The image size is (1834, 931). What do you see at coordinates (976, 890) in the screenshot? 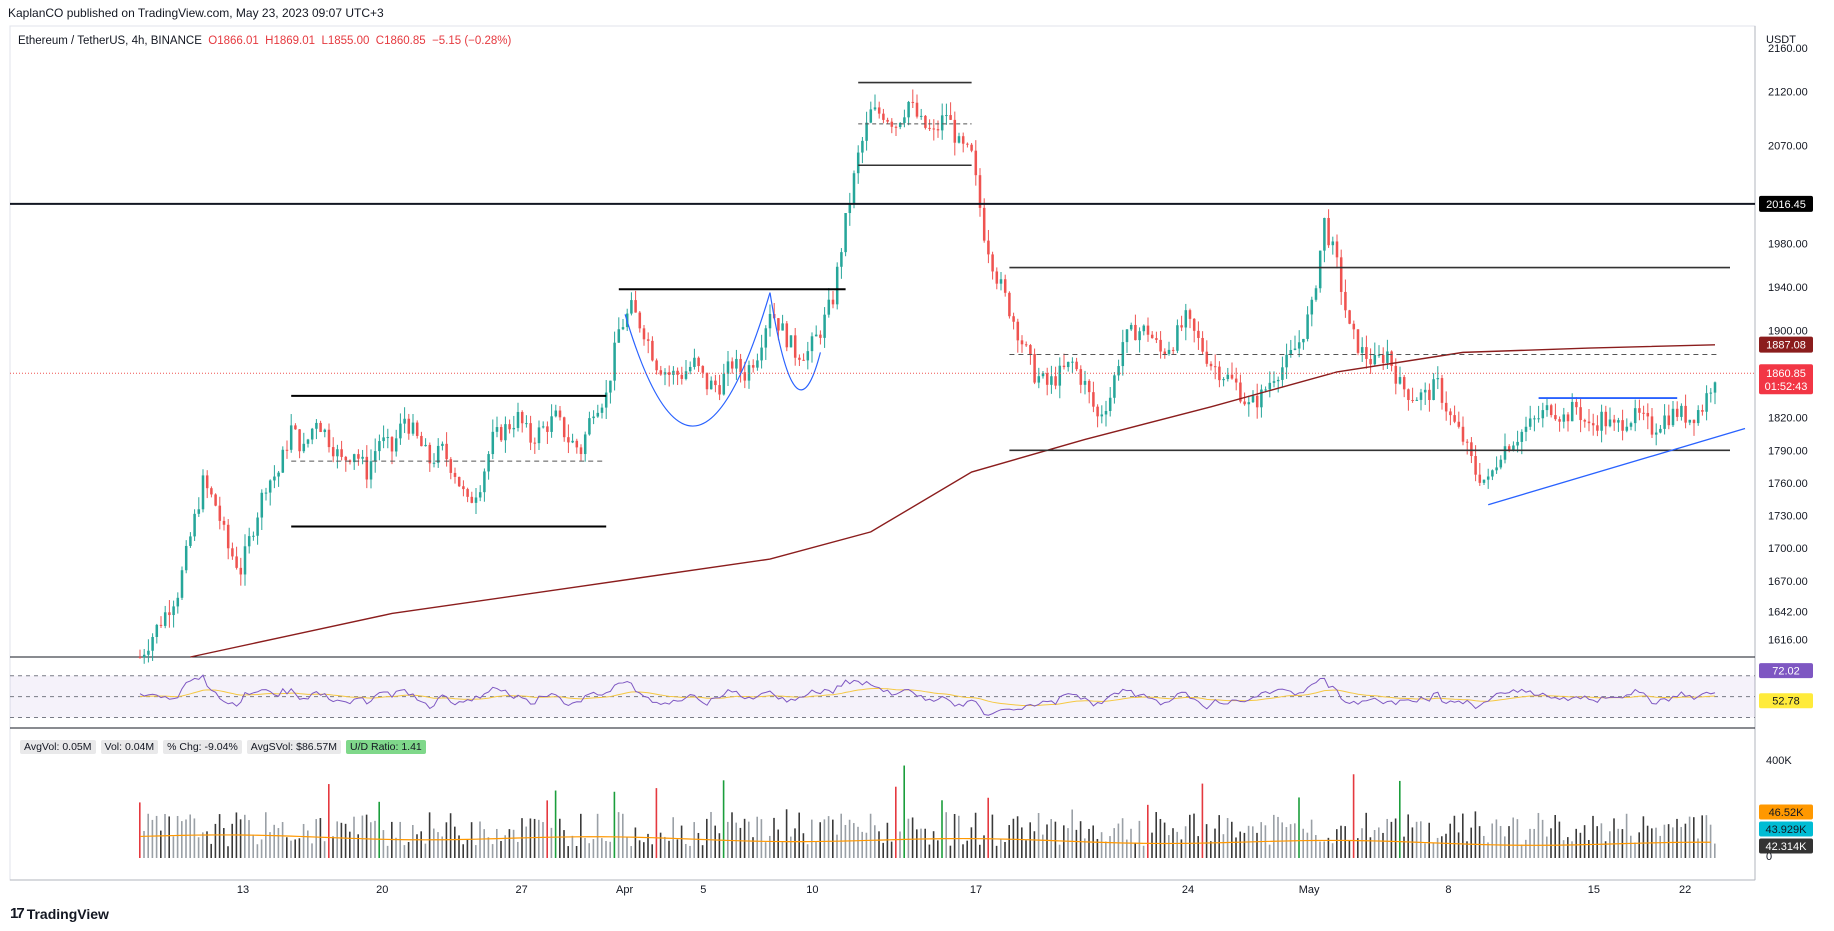
I see `time-tick-label: 17` at bounding box center [976, 890].